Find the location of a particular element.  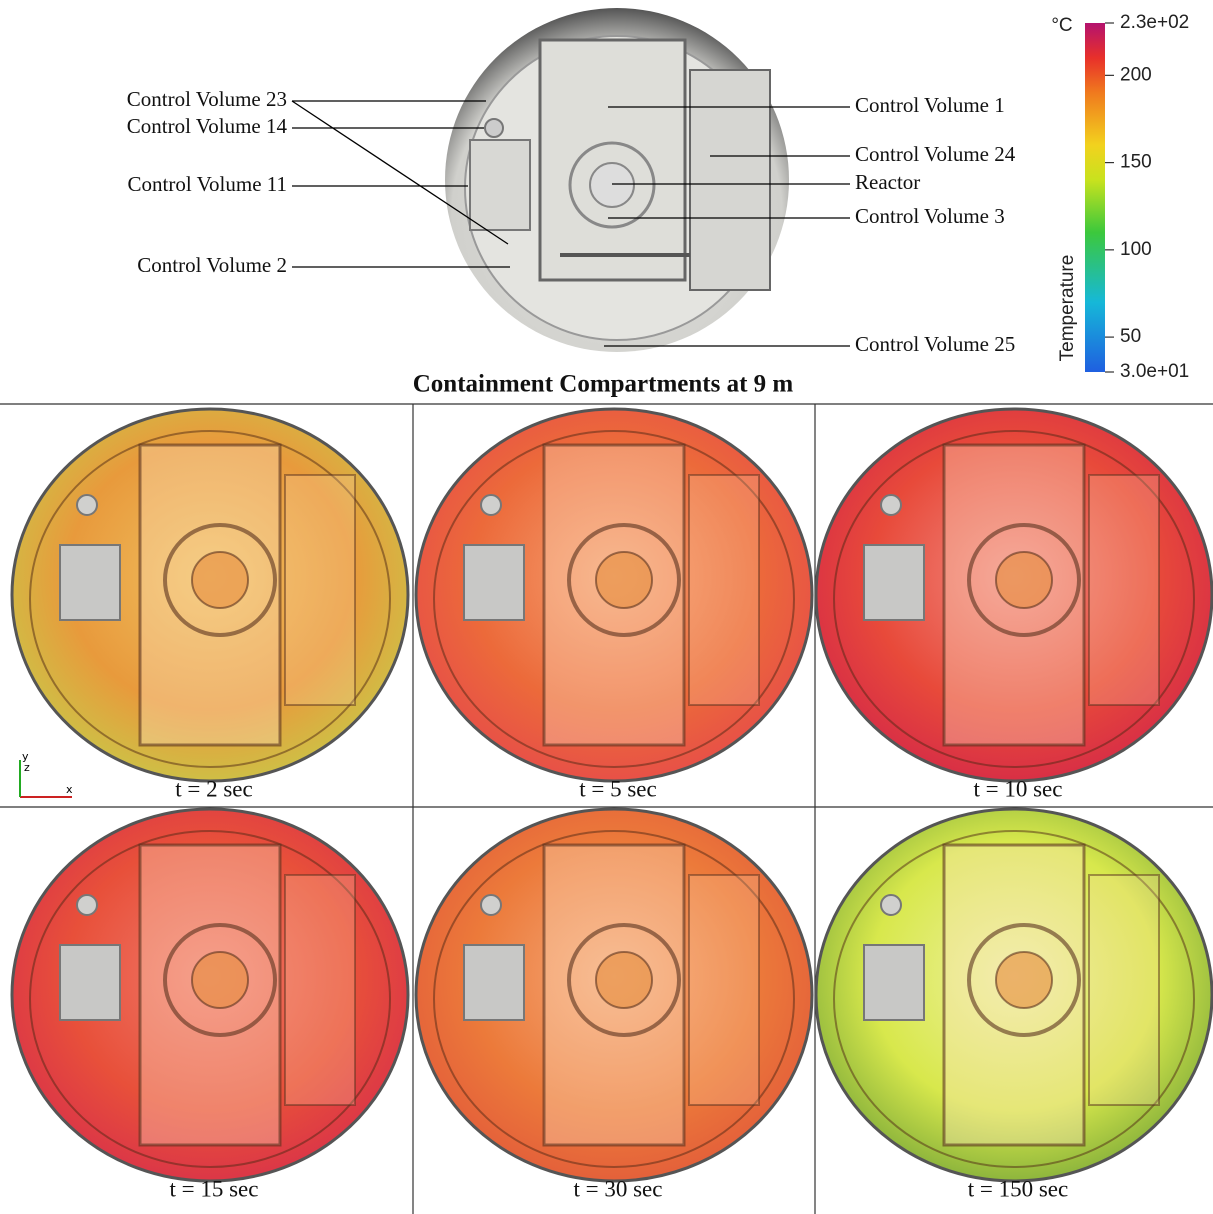

axis-z: z is located at coordinates (27, 767).